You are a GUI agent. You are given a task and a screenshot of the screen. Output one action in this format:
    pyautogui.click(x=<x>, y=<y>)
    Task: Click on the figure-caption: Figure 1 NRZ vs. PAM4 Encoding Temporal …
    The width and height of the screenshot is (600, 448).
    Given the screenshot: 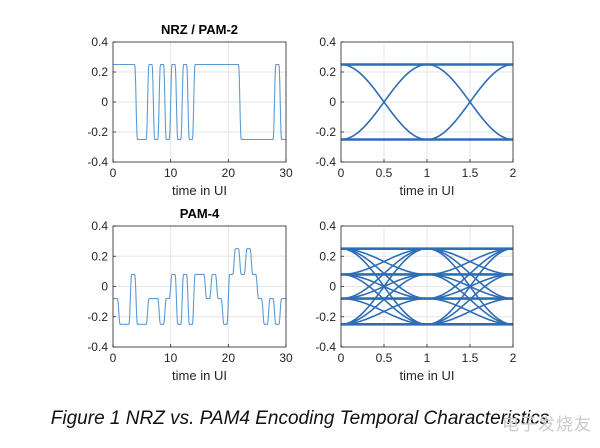 What is the action you would take?
    pyautogui.click(x=300, y=418)
    